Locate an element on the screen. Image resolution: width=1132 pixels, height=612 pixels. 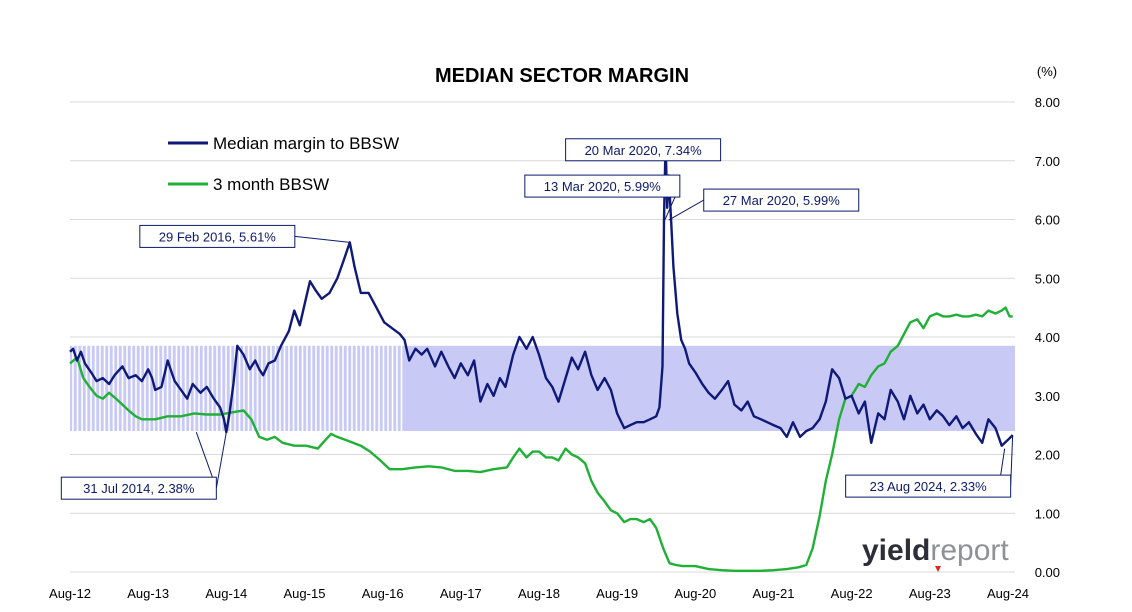
annotation-label: 13 Mar 2020, 5.99% is located at coordinates (603, 186).